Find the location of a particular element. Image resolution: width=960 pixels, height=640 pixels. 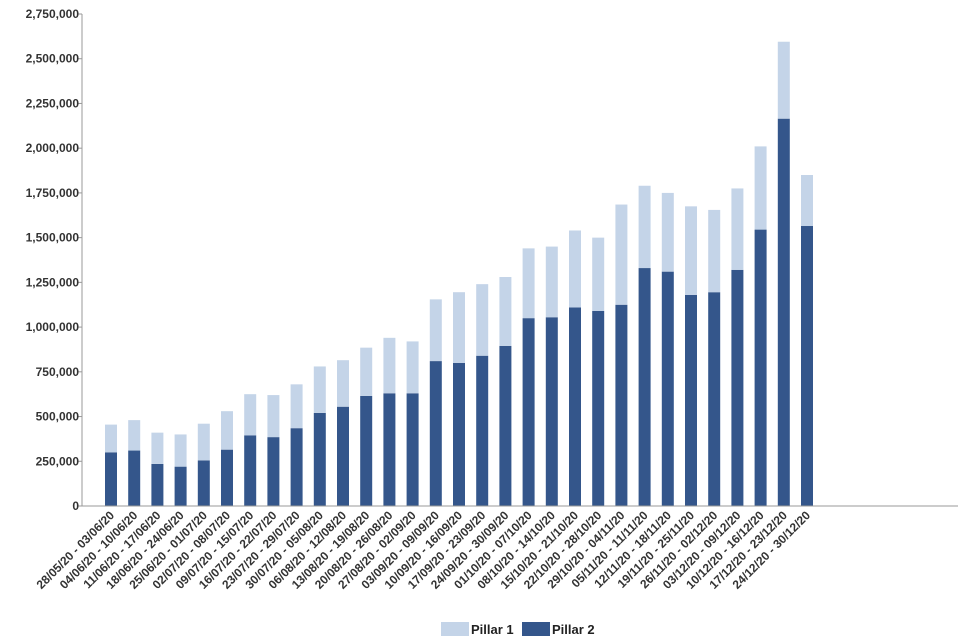

y-tick-label: 2,500,000 is located at coordinates (53, 59).